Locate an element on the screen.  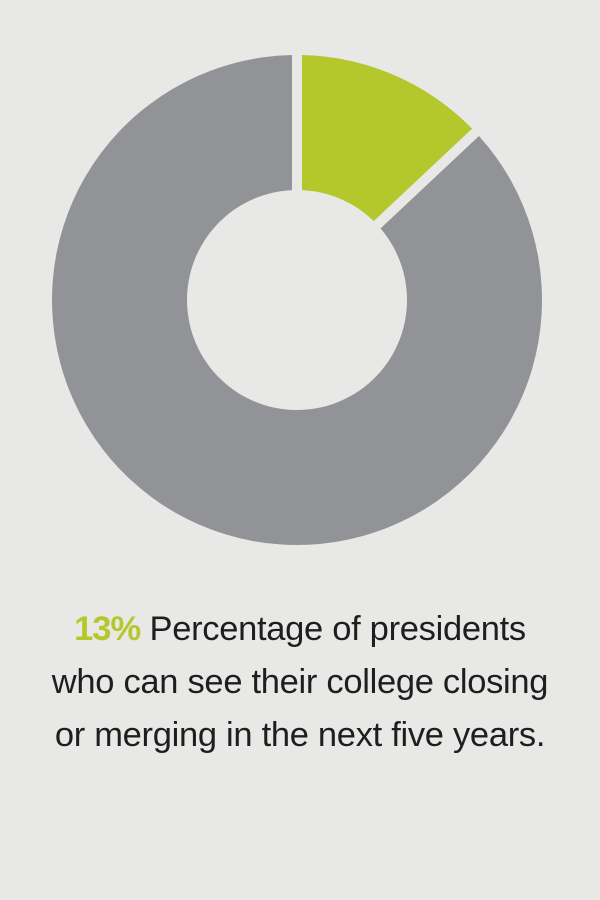
highlight-slice is located at coordinates (387, 138).